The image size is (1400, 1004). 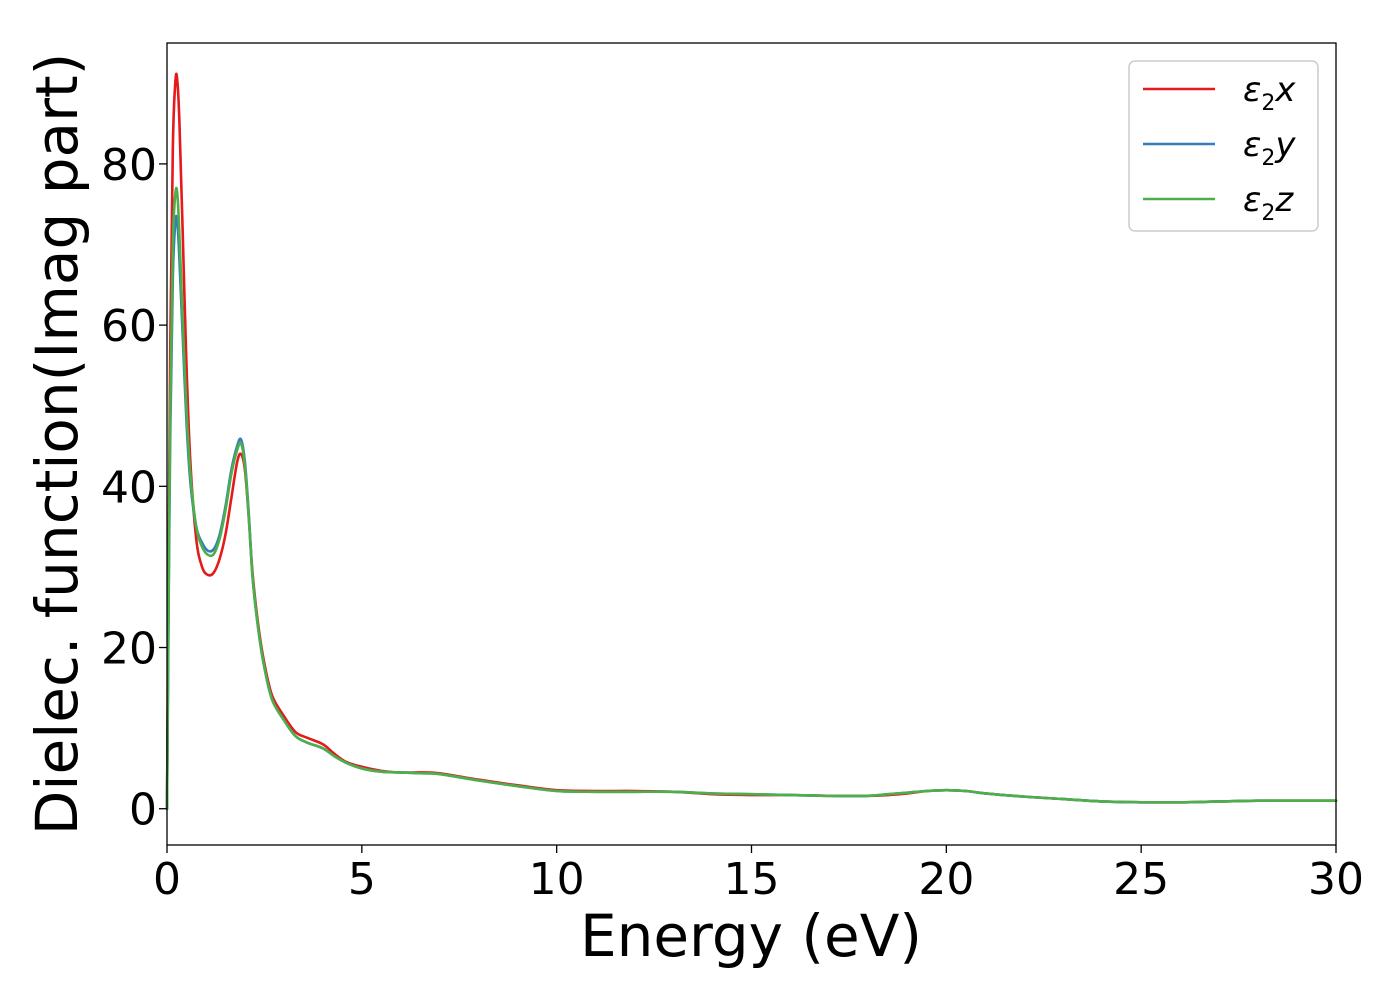 What do you see at coordinates (129, 326) in the screenshot?
I see `y-tick-label: 60` at bounding box center [129, 326].